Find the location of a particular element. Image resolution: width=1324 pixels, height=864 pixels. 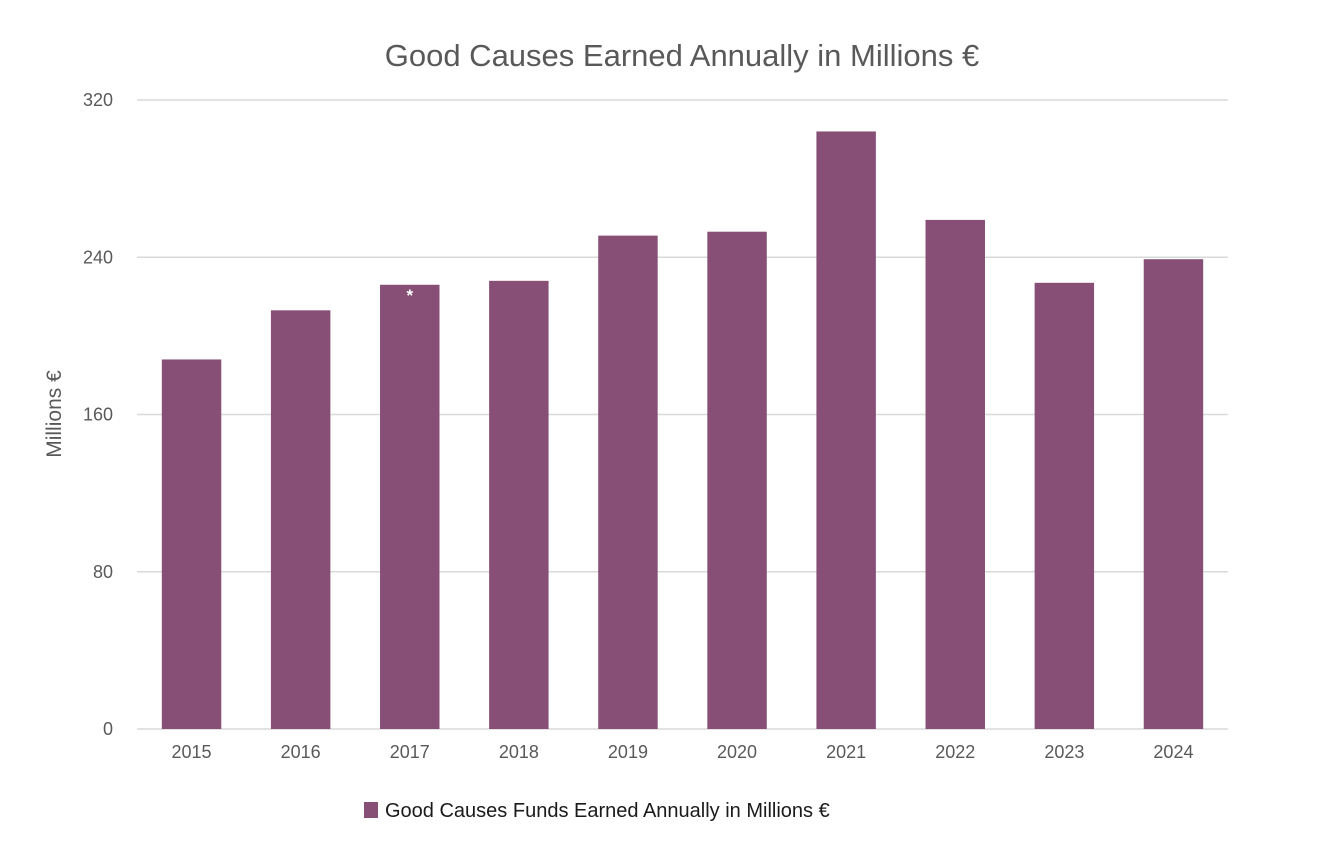

bar-2023 is located at coordinates (1064, 505).